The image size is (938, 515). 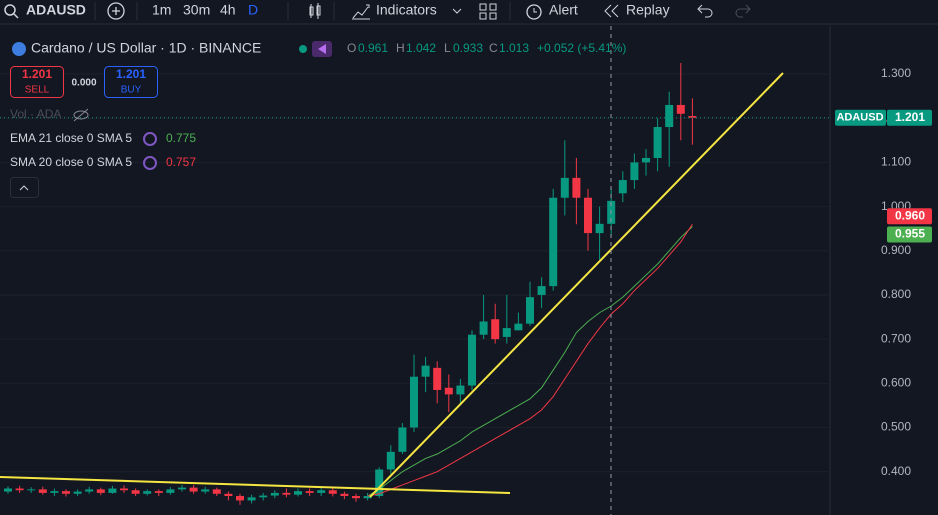 I want to click on replay-icon, so click(x=611, y=11).